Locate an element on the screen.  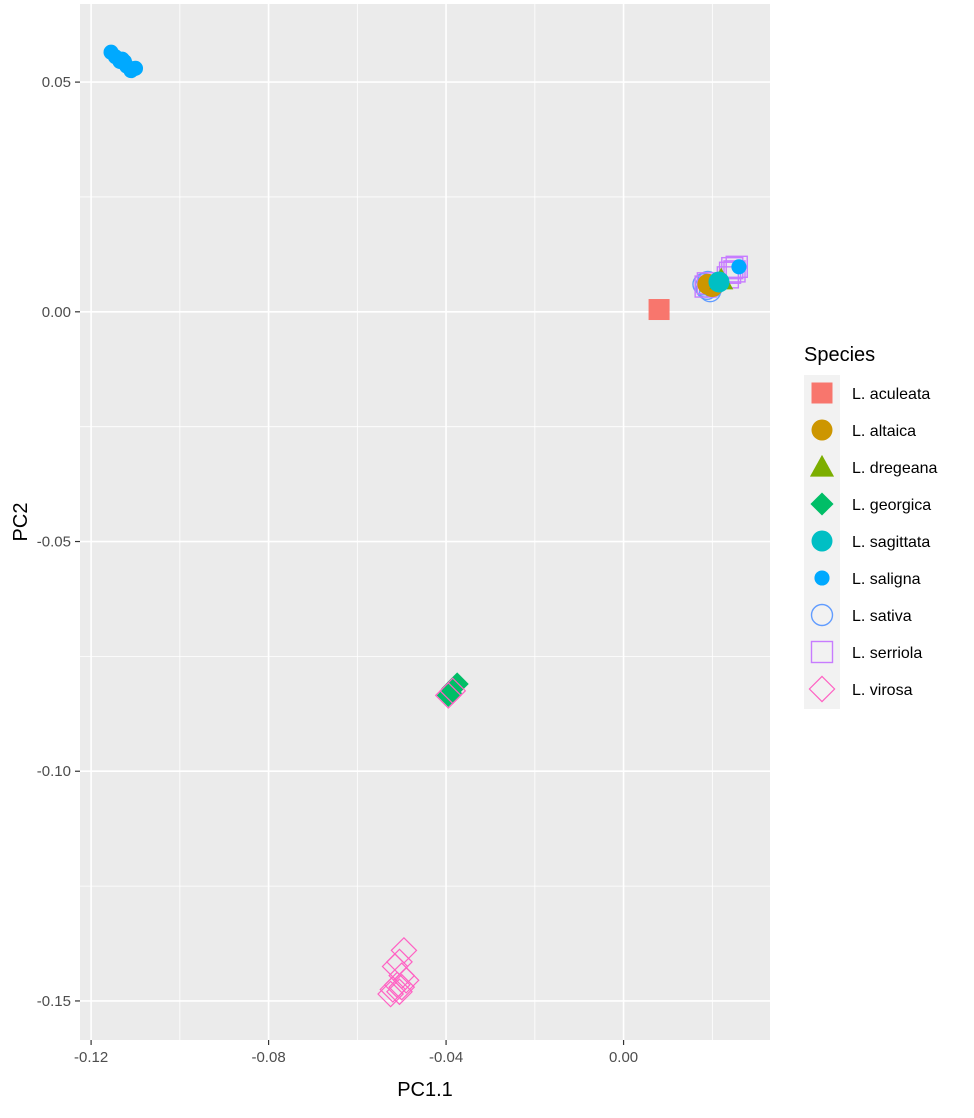
legend-item: L. georgica is located at coordinates (870, 504).